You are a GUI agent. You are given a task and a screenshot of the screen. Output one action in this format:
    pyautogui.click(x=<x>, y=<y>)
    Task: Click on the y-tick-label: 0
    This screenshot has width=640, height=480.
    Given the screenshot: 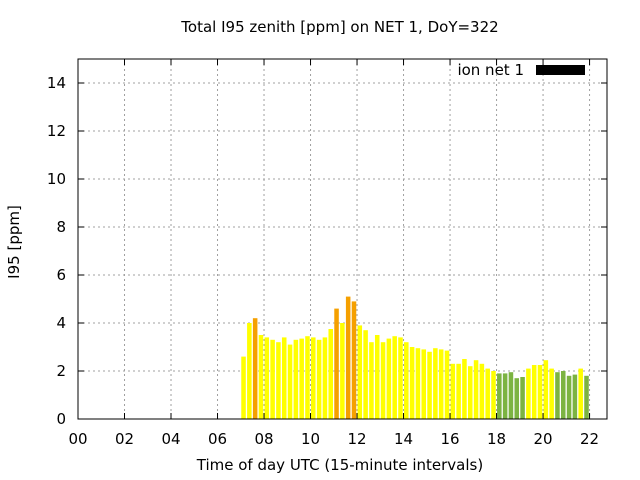 What is the action you would take?
    pyautogui.click(x=61, y=419)
    